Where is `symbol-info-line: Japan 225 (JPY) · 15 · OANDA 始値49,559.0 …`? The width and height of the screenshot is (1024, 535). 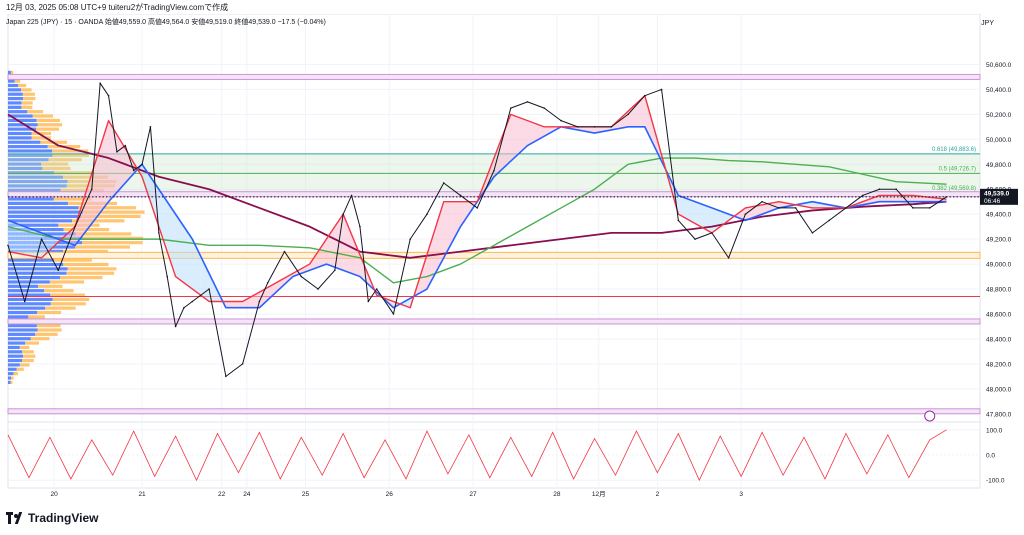
symbol-info-line: Japan 225 (JPY) · 15 · OANDA 始値49,559.0 … is located at coordinates (166, 22).